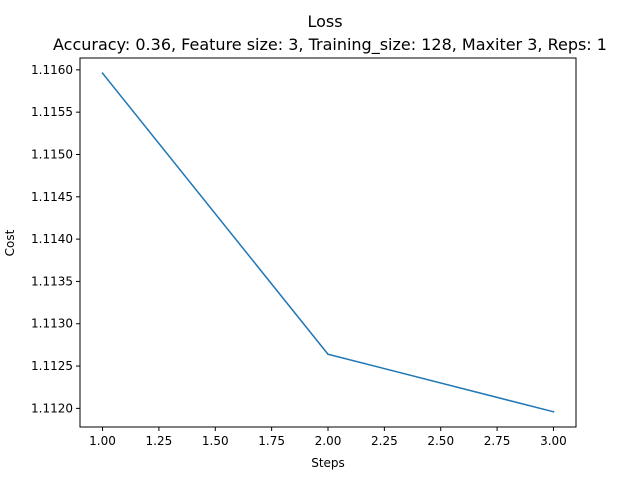 This screenshot has height=480, width=640. Describe the element at coordinates (52, 197) in the screenshot. I see `y-tick-label: 1.1145` at that location.